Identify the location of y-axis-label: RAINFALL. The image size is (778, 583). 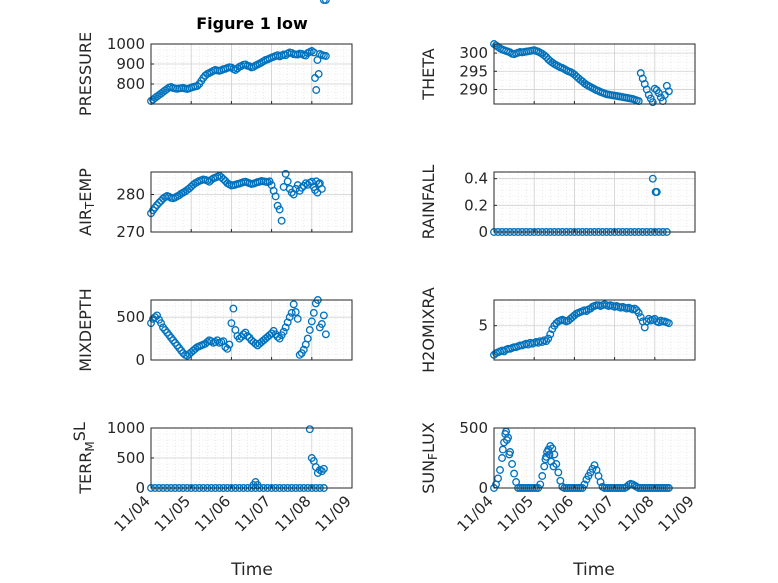
(428, 202).